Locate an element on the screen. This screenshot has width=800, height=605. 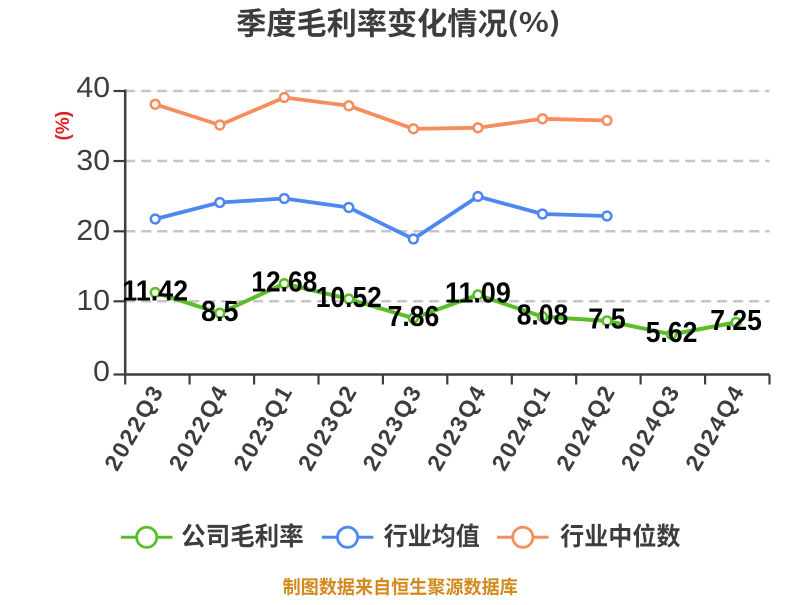
svg-text: 8.5 is located at coordinates (219, 312).